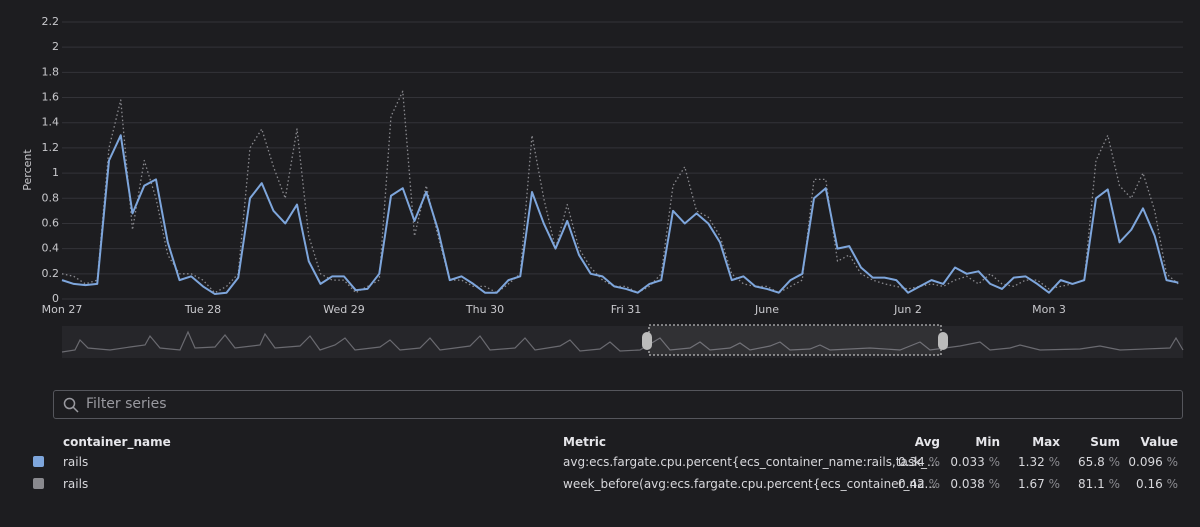 This screenshot has width=1200, height=527. I want to click on column-header: Value, so click(1159, 442).